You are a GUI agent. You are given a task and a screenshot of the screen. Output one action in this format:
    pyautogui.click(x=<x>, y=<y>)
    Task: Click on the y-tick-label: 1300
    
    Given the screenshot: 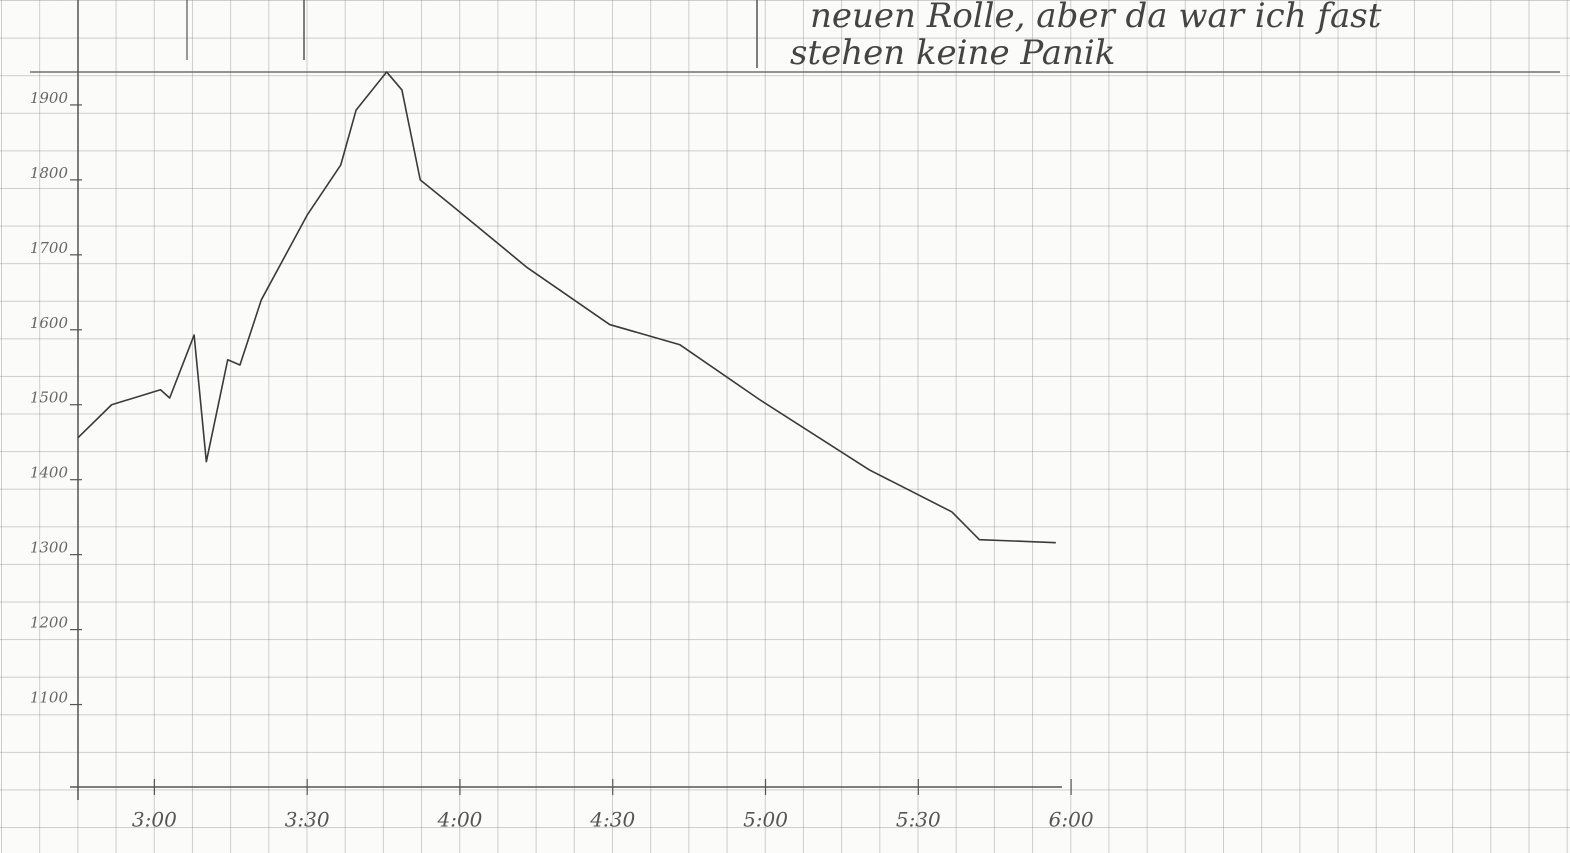 What is the action you would take?
    pyautogui.click(x=49, y=548)
    